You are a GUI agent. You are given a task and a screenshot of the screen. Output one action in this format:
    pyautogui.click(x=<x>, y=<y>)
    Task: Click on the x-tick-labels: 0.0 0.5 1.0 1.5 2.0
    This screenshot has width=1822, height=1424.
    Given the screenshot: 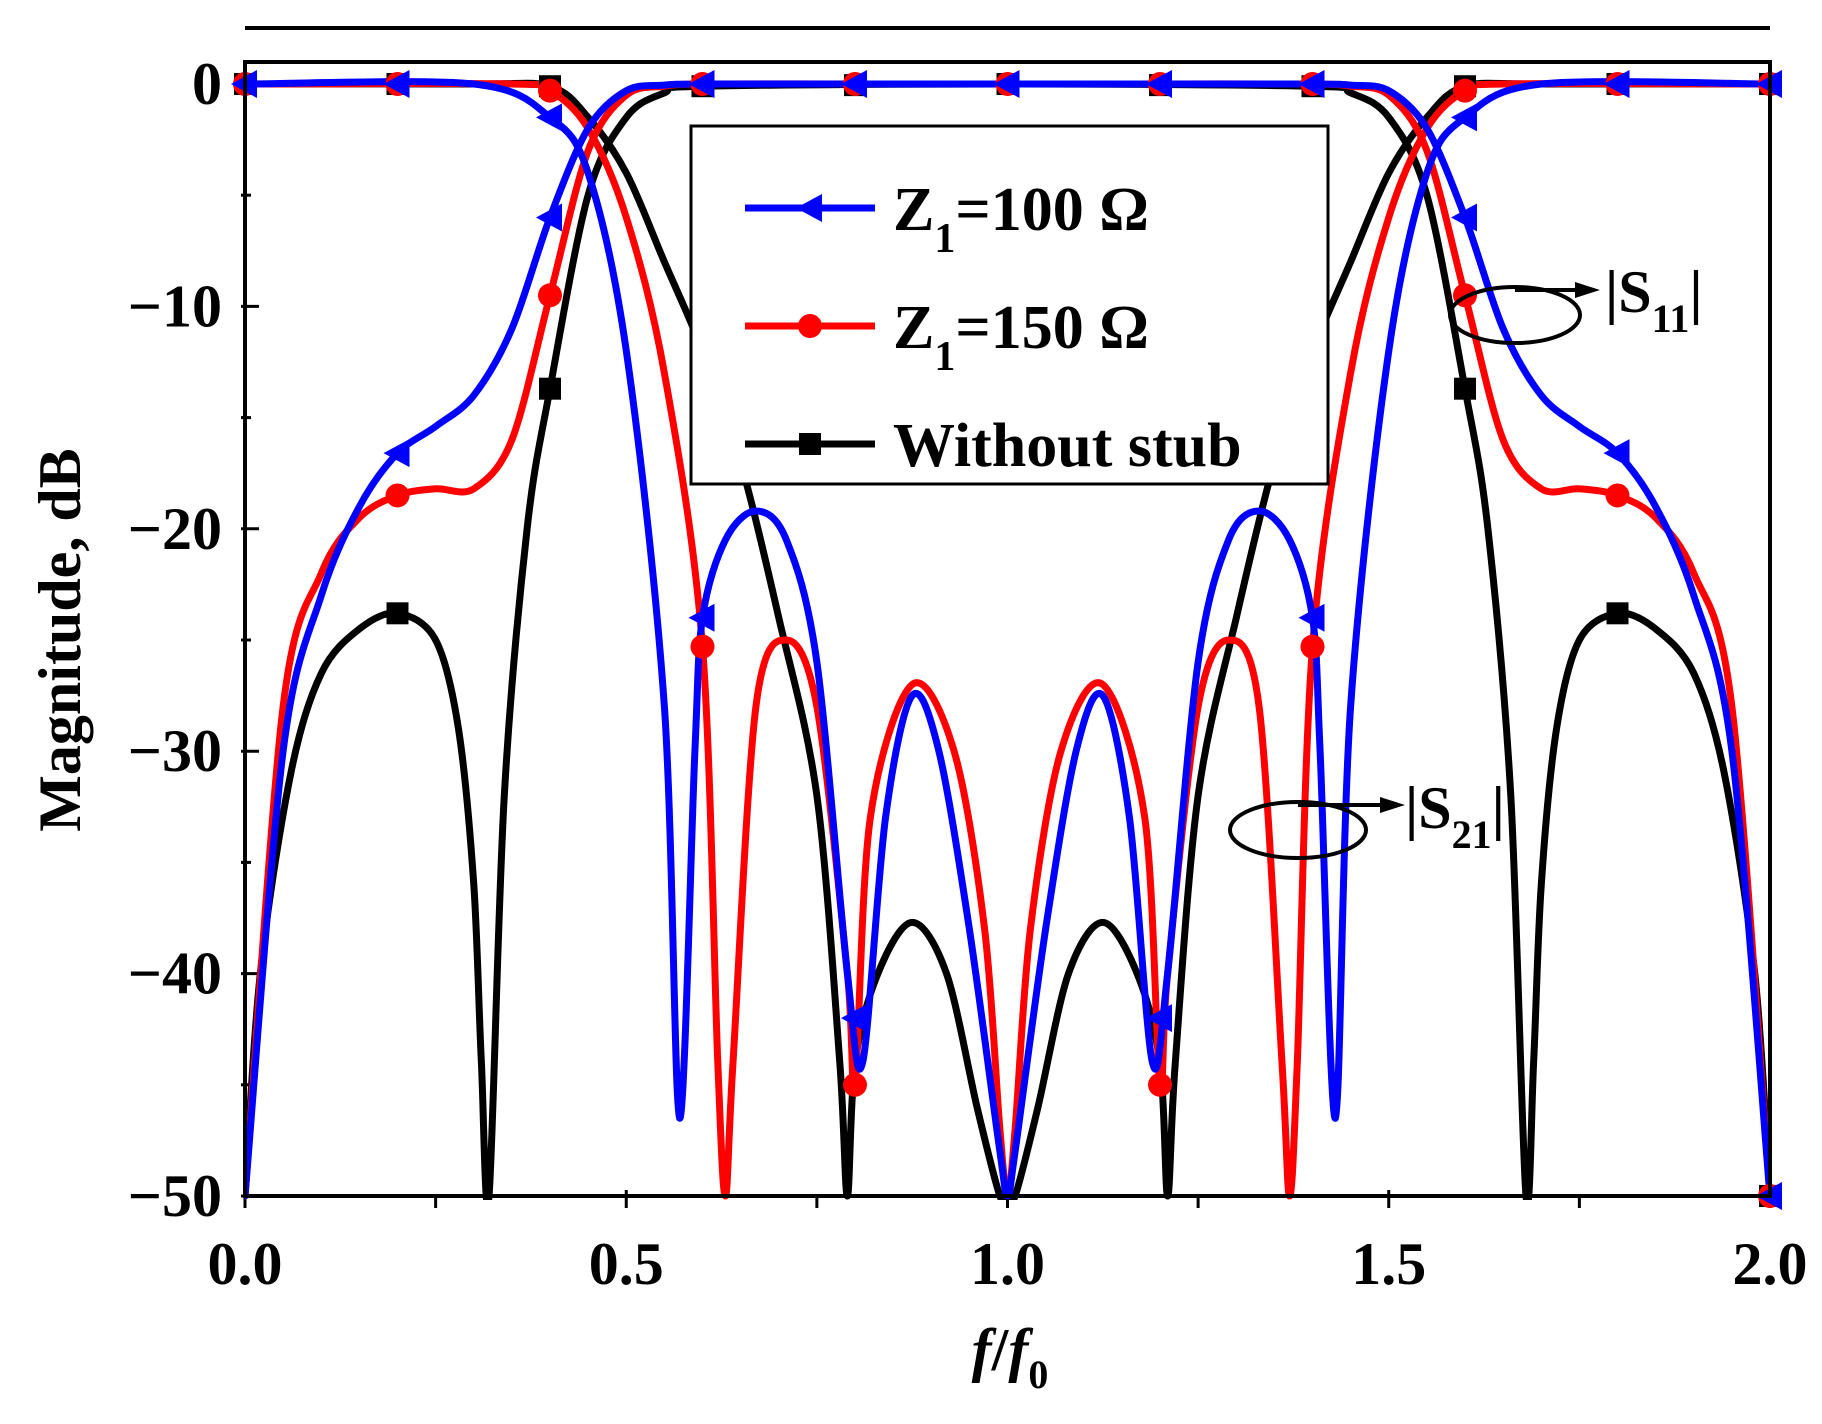 What is the action you would take?
    pyautogui.click(x=1008, y=1264)
    